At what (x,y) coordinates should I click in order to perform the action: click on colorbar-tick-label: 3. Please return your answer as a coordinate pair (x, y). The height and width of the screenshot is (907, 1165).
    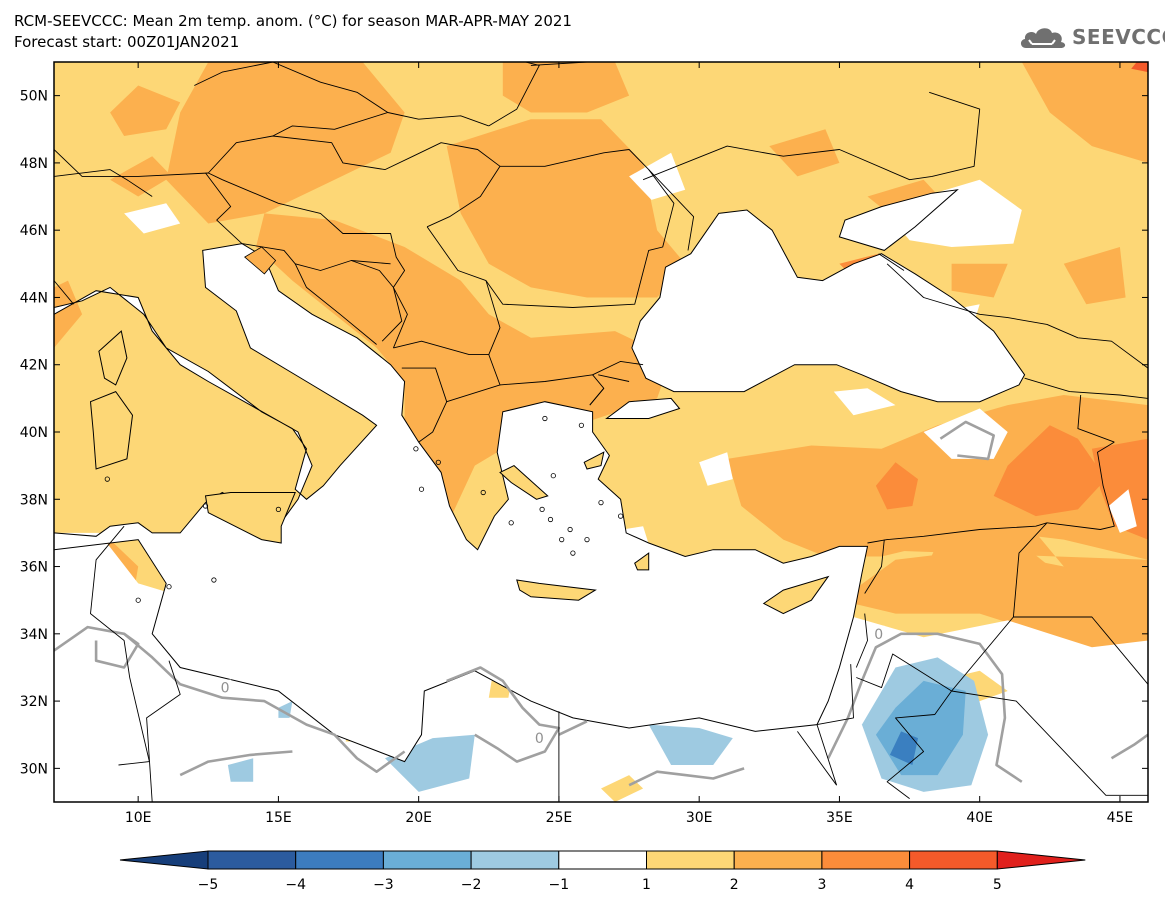
    Looking at the image, I should click on (821, 885).